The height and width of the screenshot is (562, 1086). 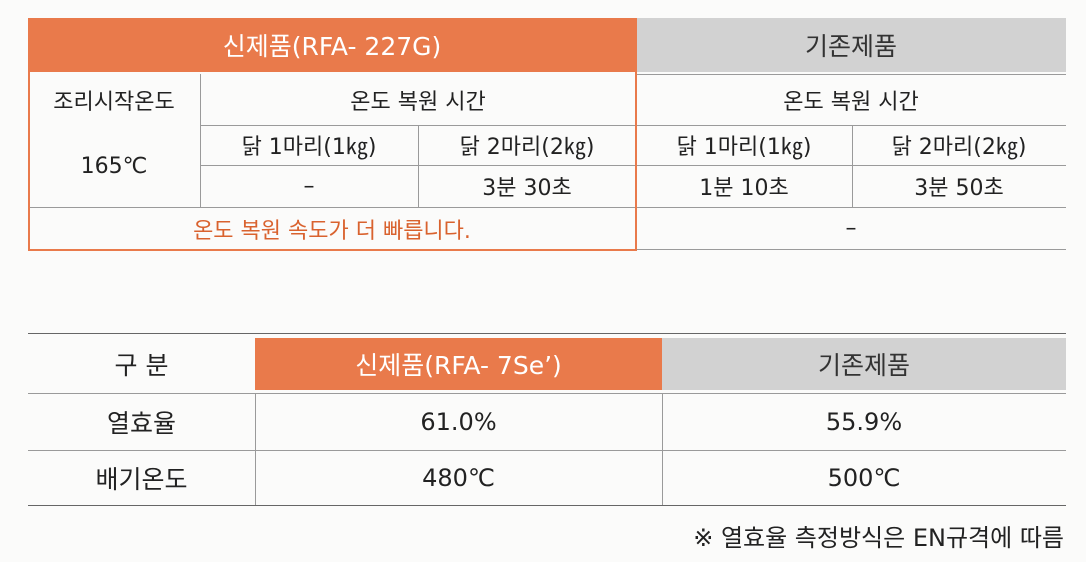 What do you see at coordinates (141, 365) in the screenshot?
I see `header-cell: 구 분` at bounding box center [141, 365].